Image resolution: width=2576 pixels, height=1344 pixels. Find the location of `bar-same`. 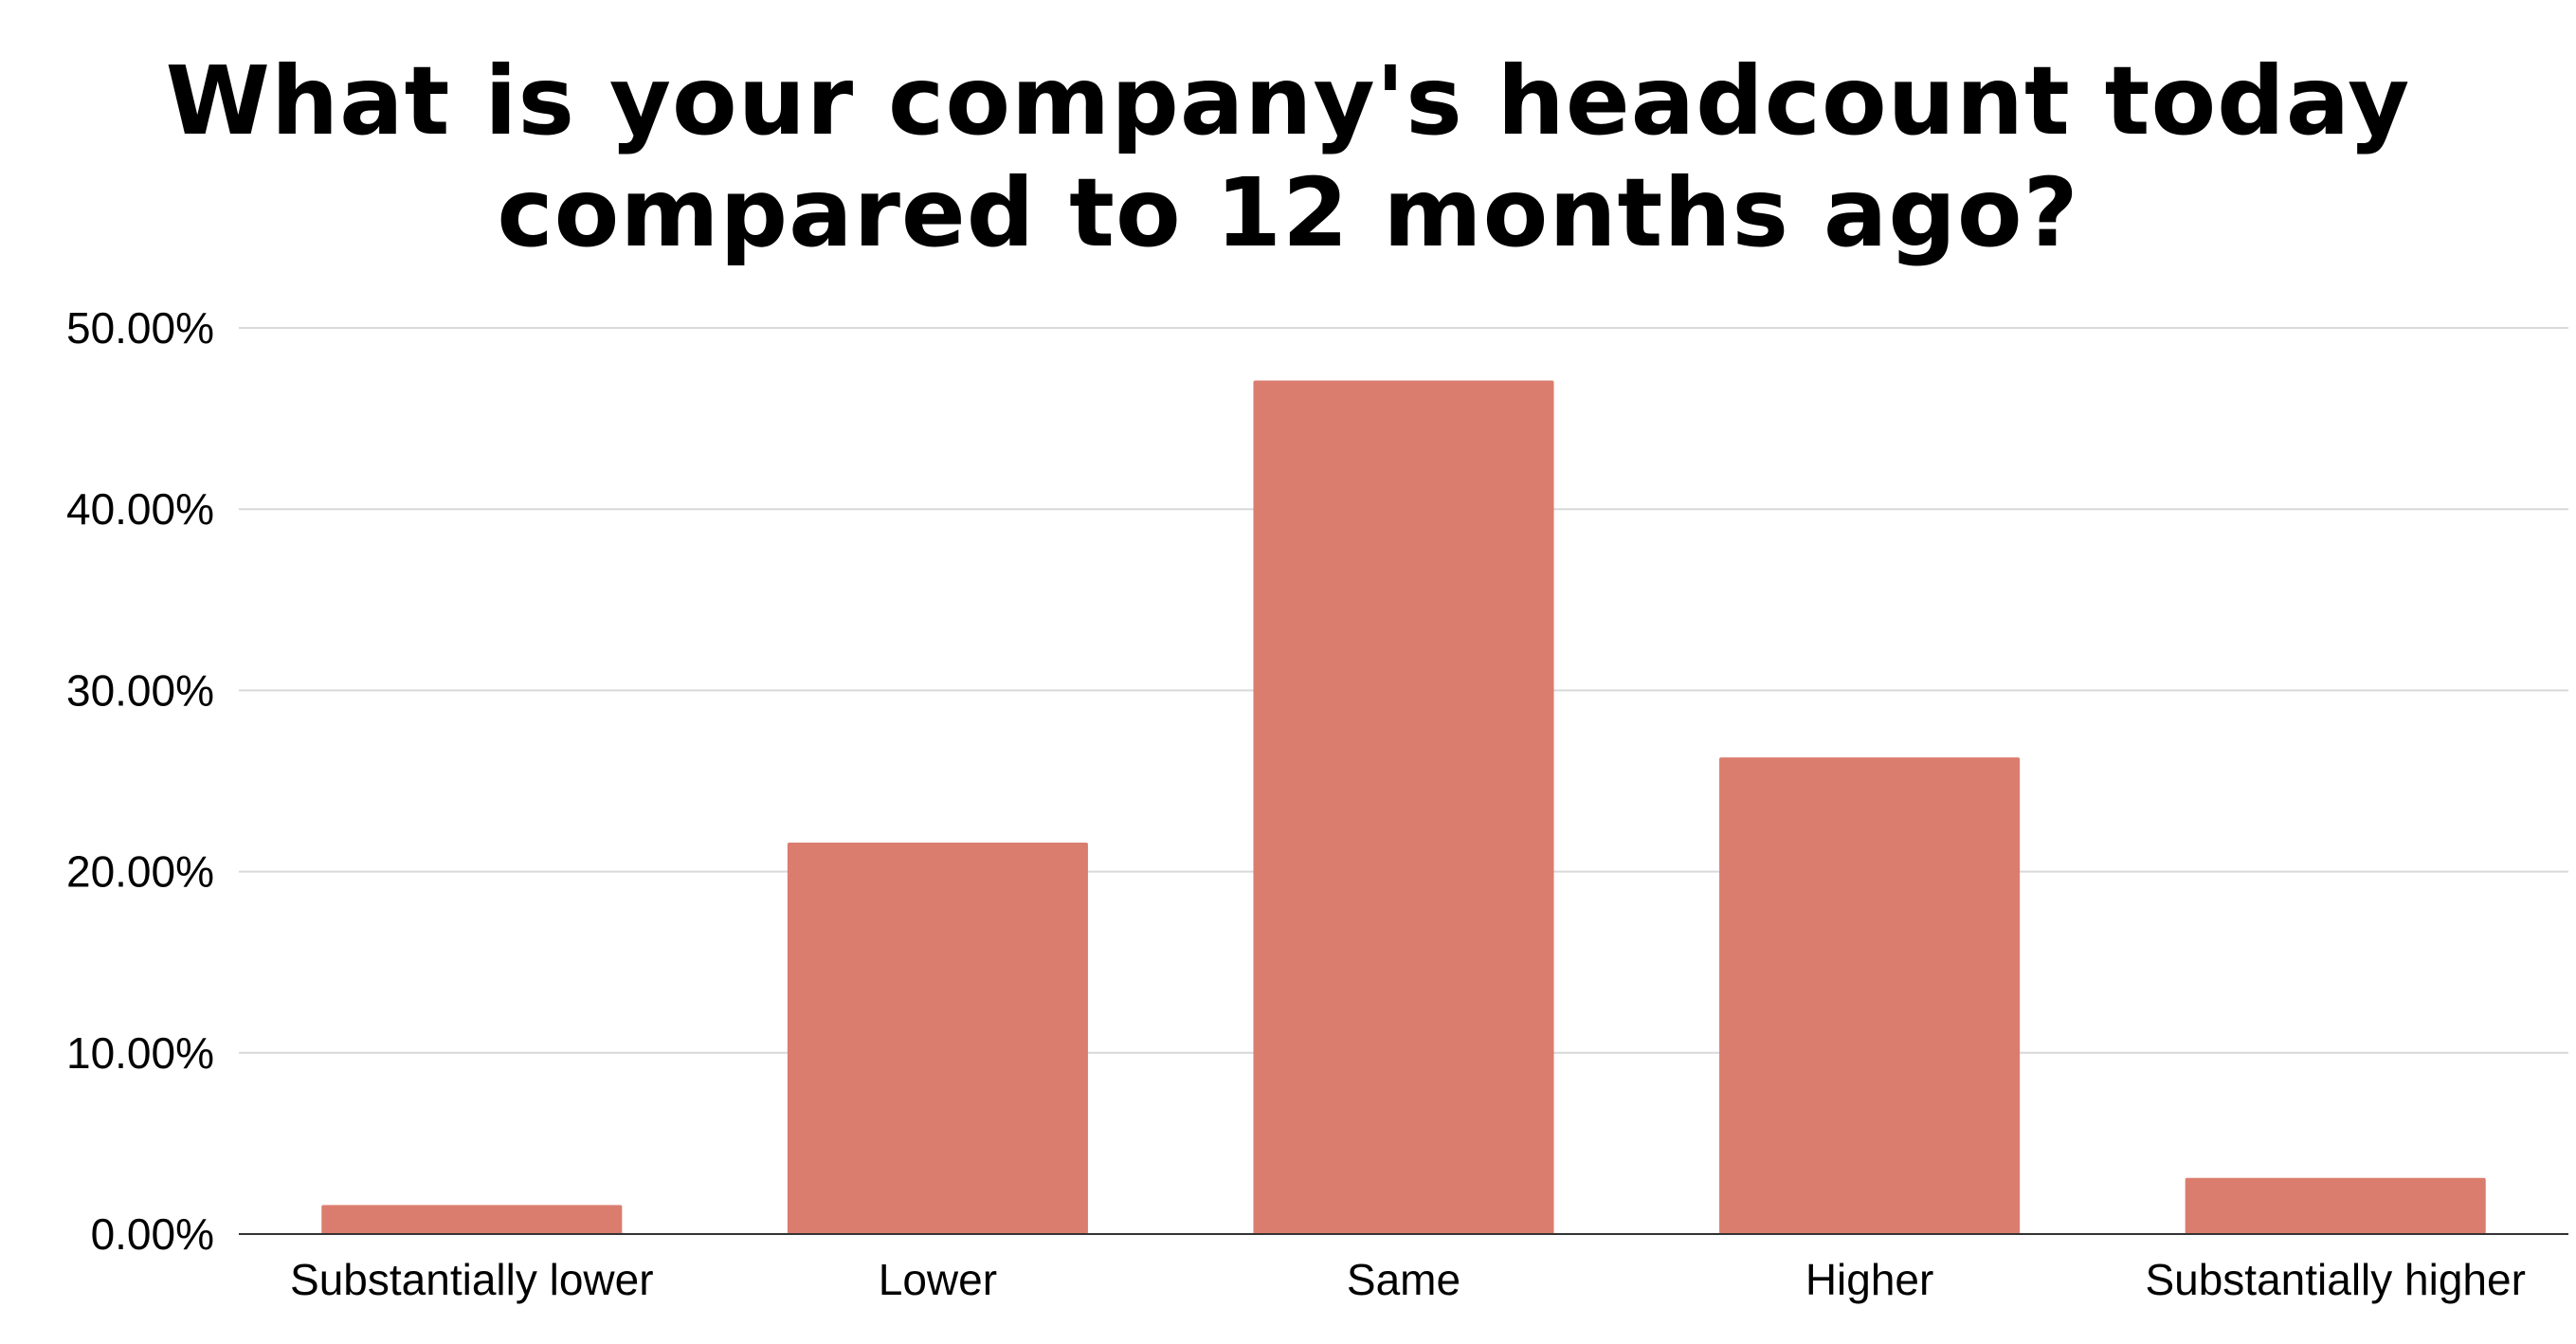

bar-same is located at coordinates (1403, 807).